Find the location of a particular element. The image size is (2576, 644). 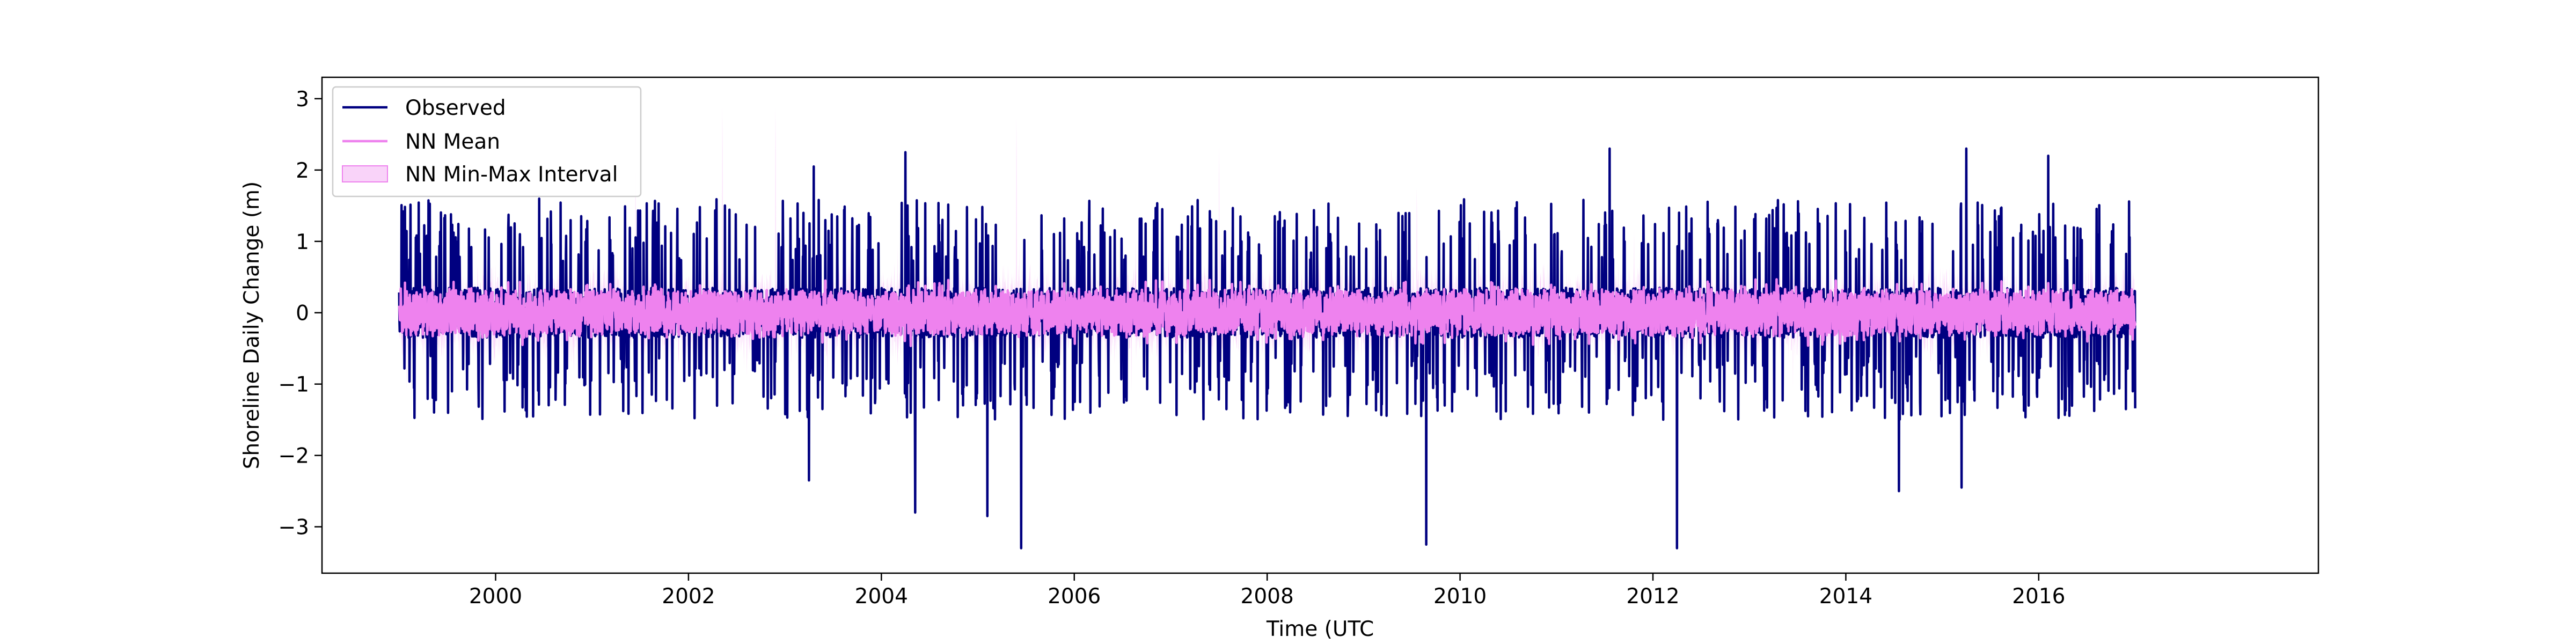

nn-mean-line is located at coordinates (1267, 312).